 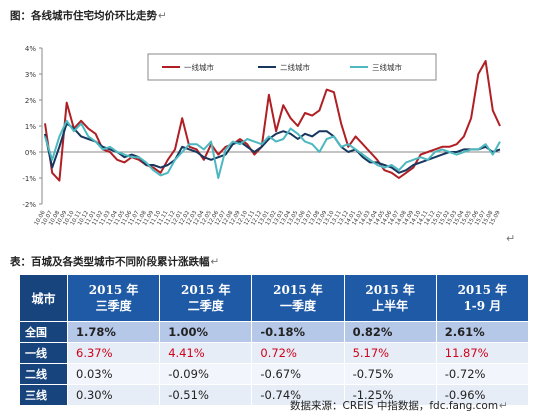 I want to click on column-header-period: 1-9 月, so click(x=482, y=306).